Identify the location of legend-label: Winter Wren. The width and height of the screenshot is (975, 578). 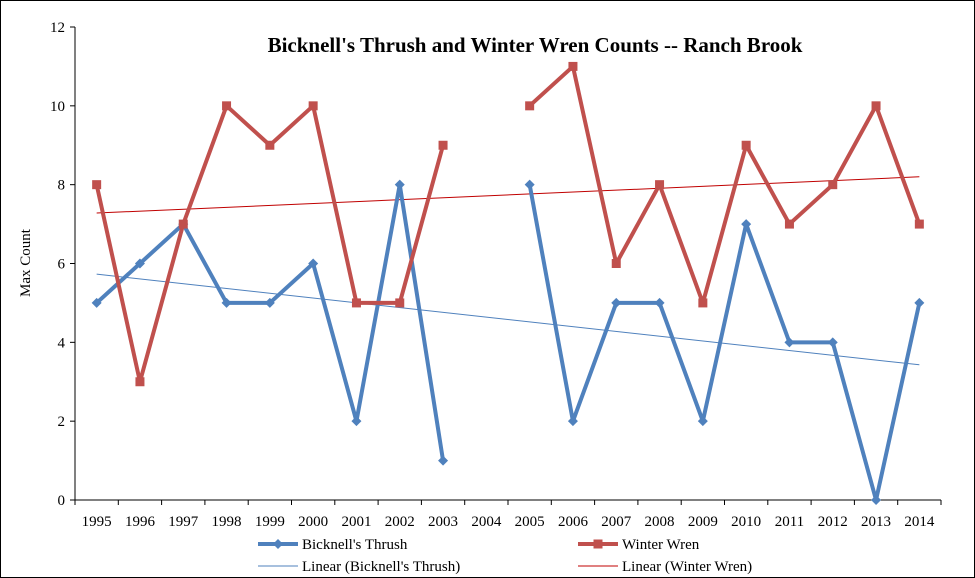
(661, 545).